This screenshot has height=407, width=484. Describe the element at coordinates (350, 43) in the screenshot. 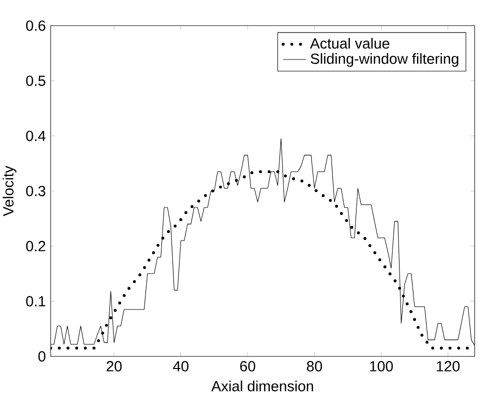

I see `legend-label: Actual value` at that location.